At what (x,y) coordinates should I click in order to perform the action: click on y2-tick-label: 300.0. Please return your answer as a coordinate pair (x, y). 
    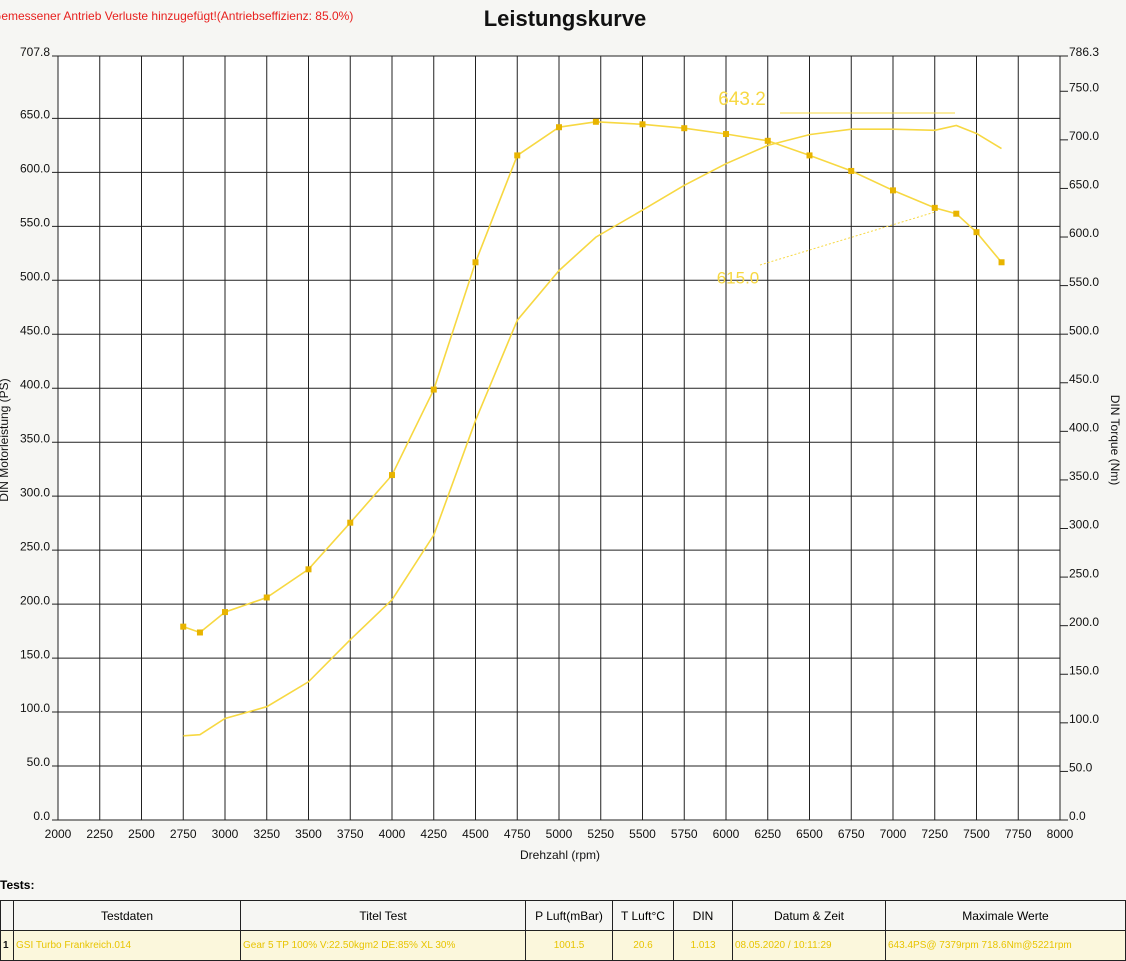
    Looking at the image, I should click on (1084, 525).